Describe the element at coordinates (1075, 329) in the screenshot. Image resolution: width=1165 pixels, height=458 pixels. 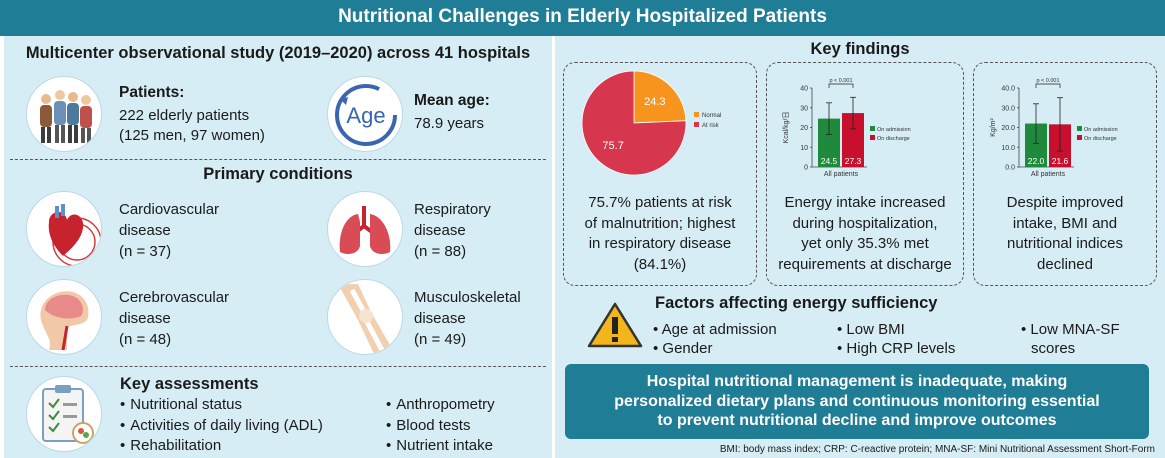
I see `factor-text: Low MNA-SF` at that location.